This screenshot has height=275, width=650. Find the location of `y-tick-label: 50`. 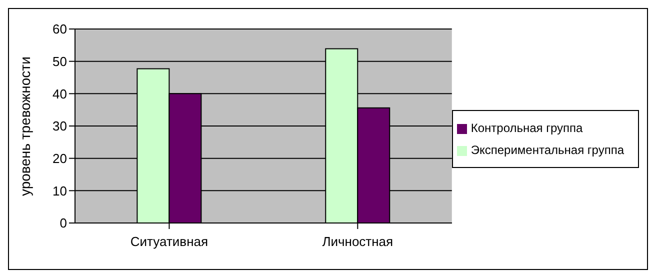

y-tick-label: 50 is located at coordinates (59, 61).